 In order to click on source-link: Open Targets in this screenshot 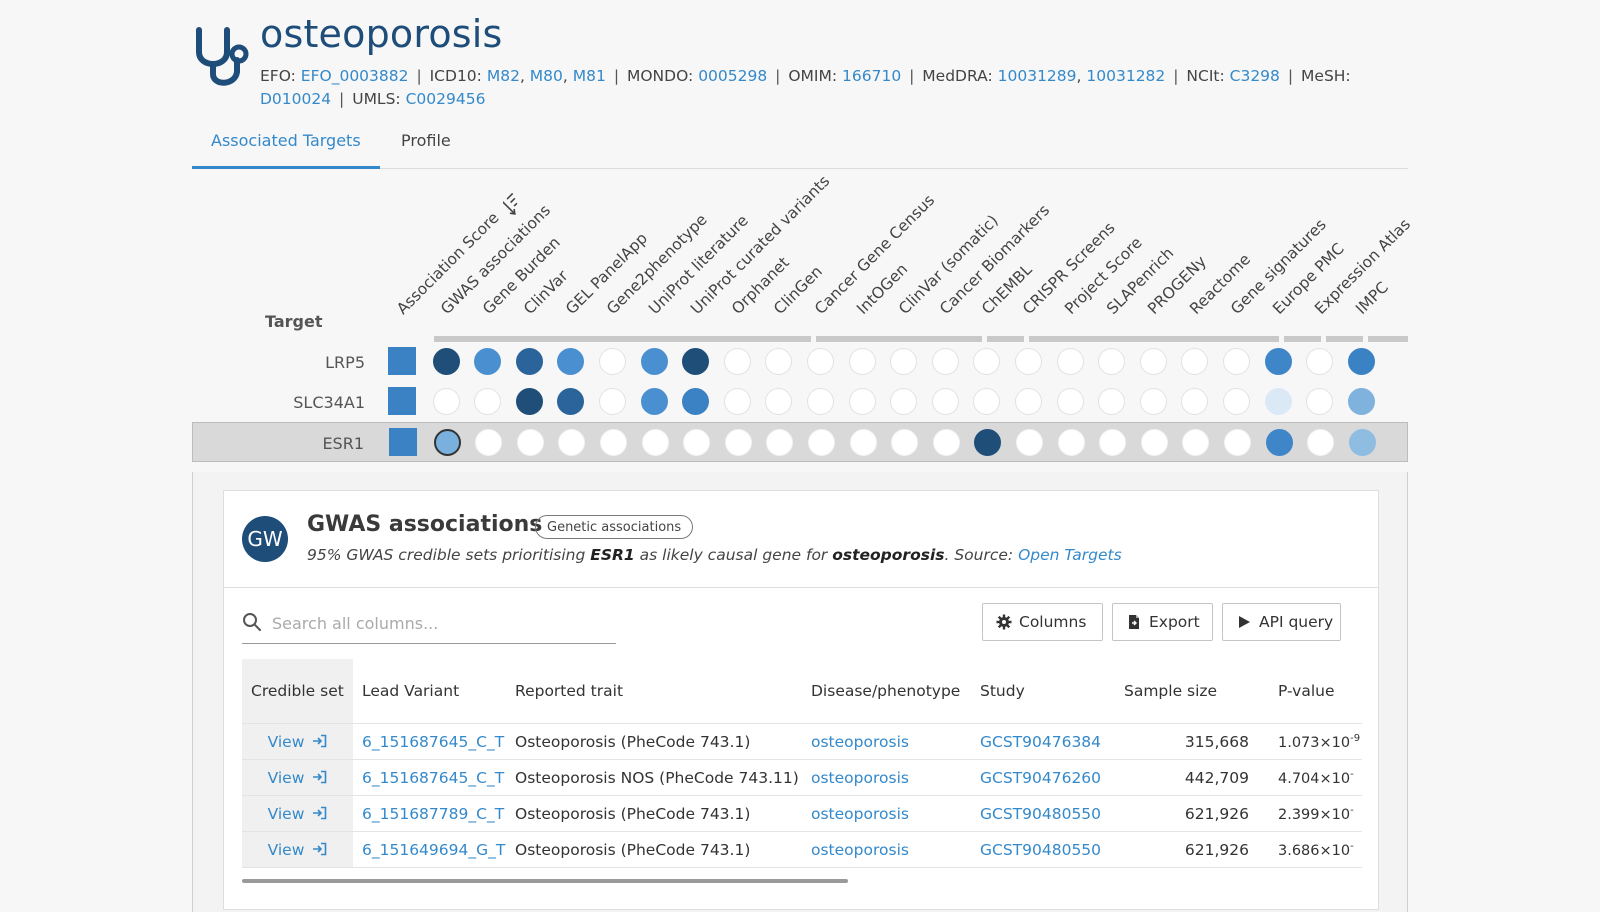, I will do `click(1070, 555)`.